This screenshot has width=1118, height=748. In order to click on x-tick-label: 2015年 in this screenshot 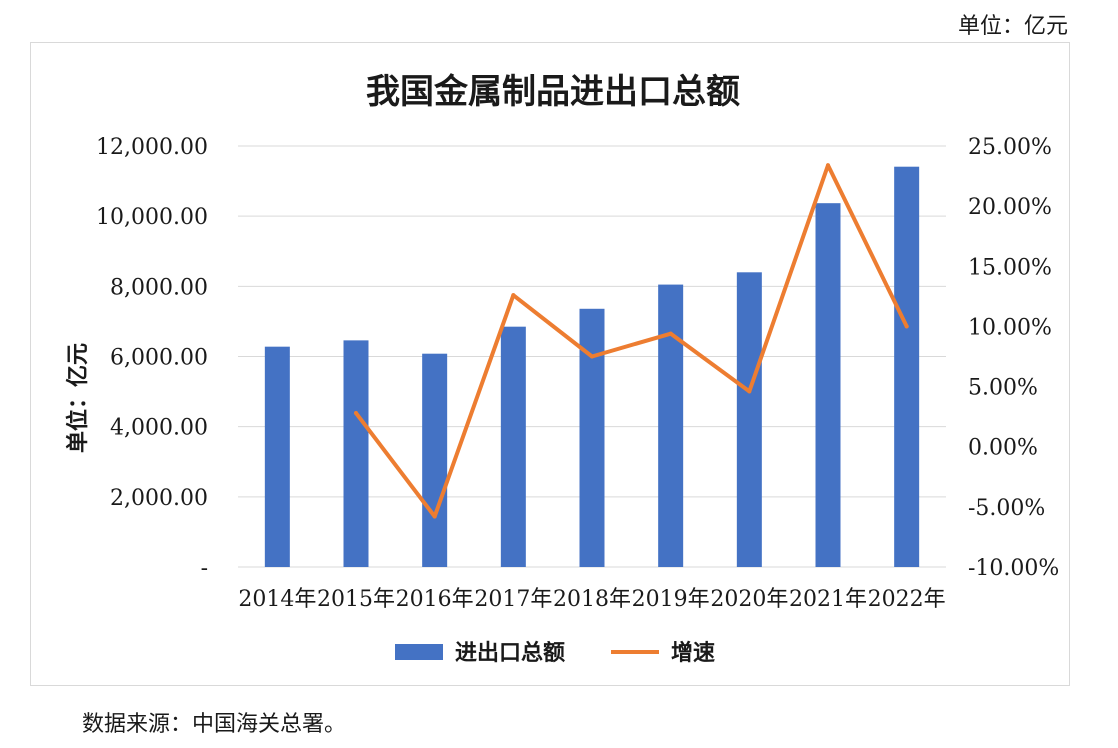, I will do `click(356, 599)`.